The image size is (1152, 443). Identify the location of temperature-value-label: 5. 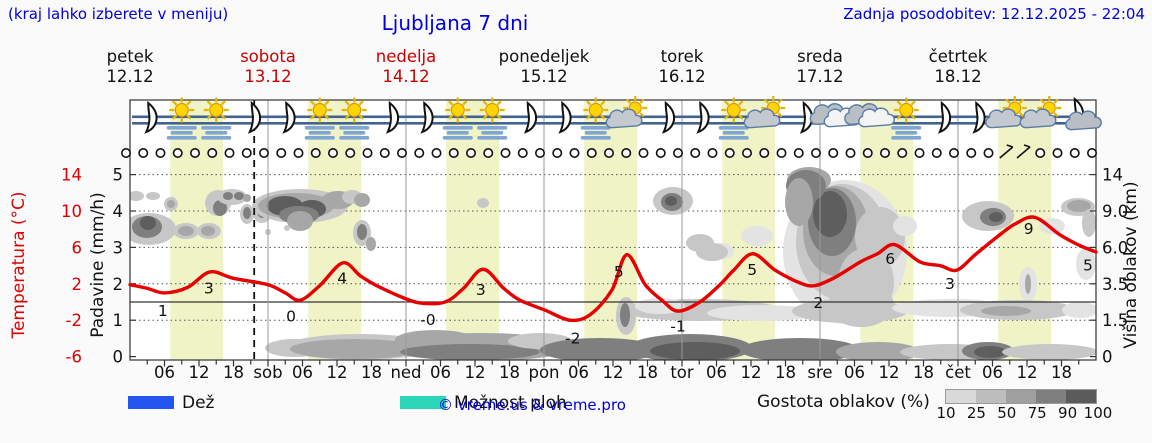
(752, 270).